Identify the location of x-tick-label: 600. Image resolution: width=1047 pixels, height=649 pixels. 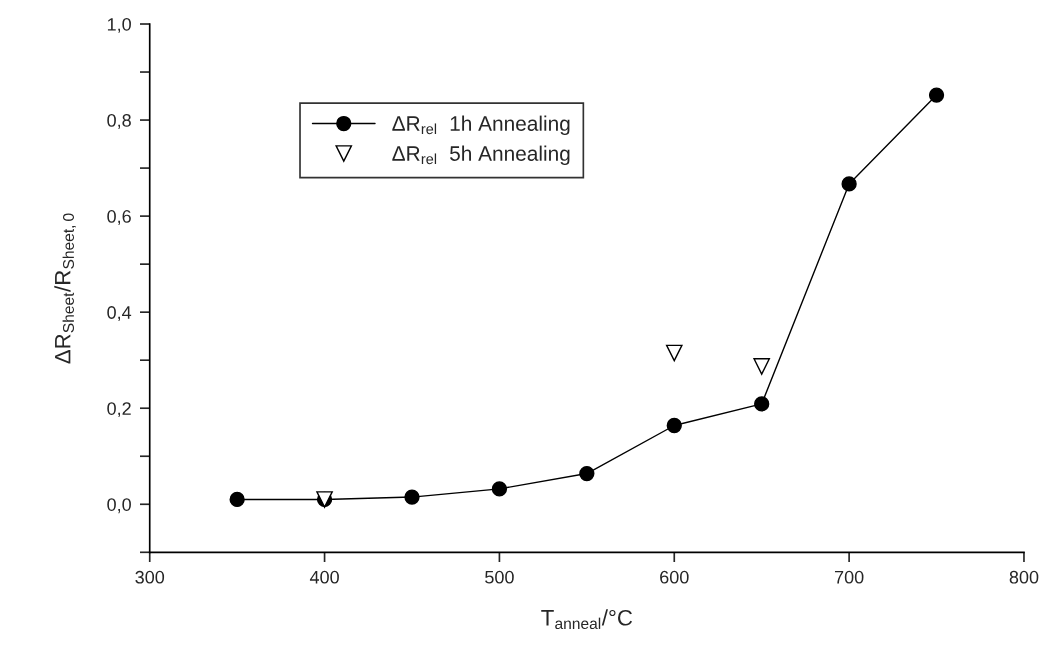
(674, 577).